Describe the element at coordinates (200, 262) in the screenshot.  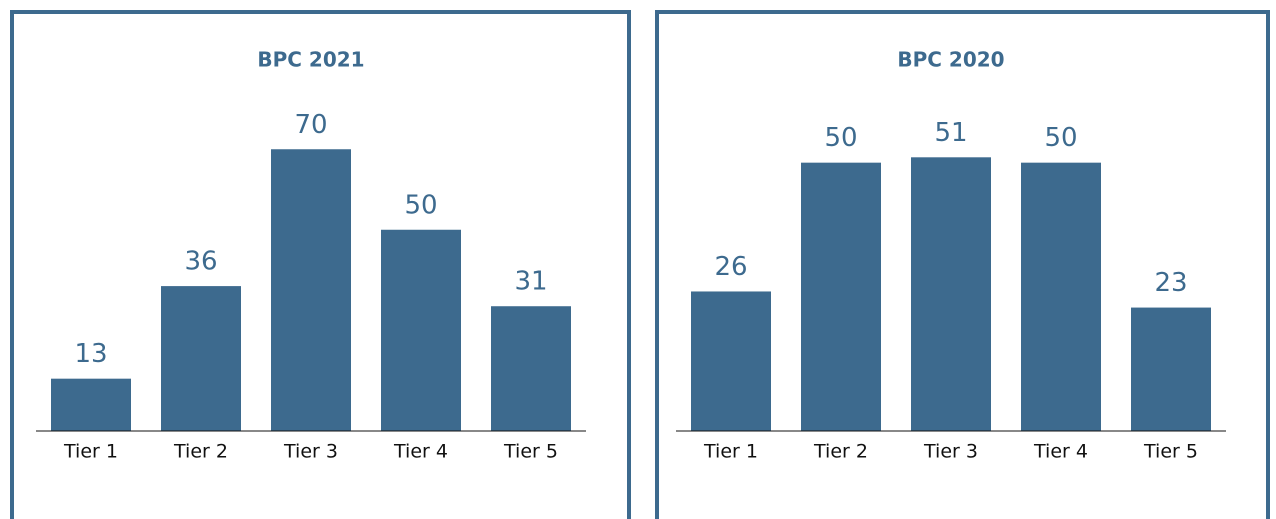
I see `value-label: 36` at that location.